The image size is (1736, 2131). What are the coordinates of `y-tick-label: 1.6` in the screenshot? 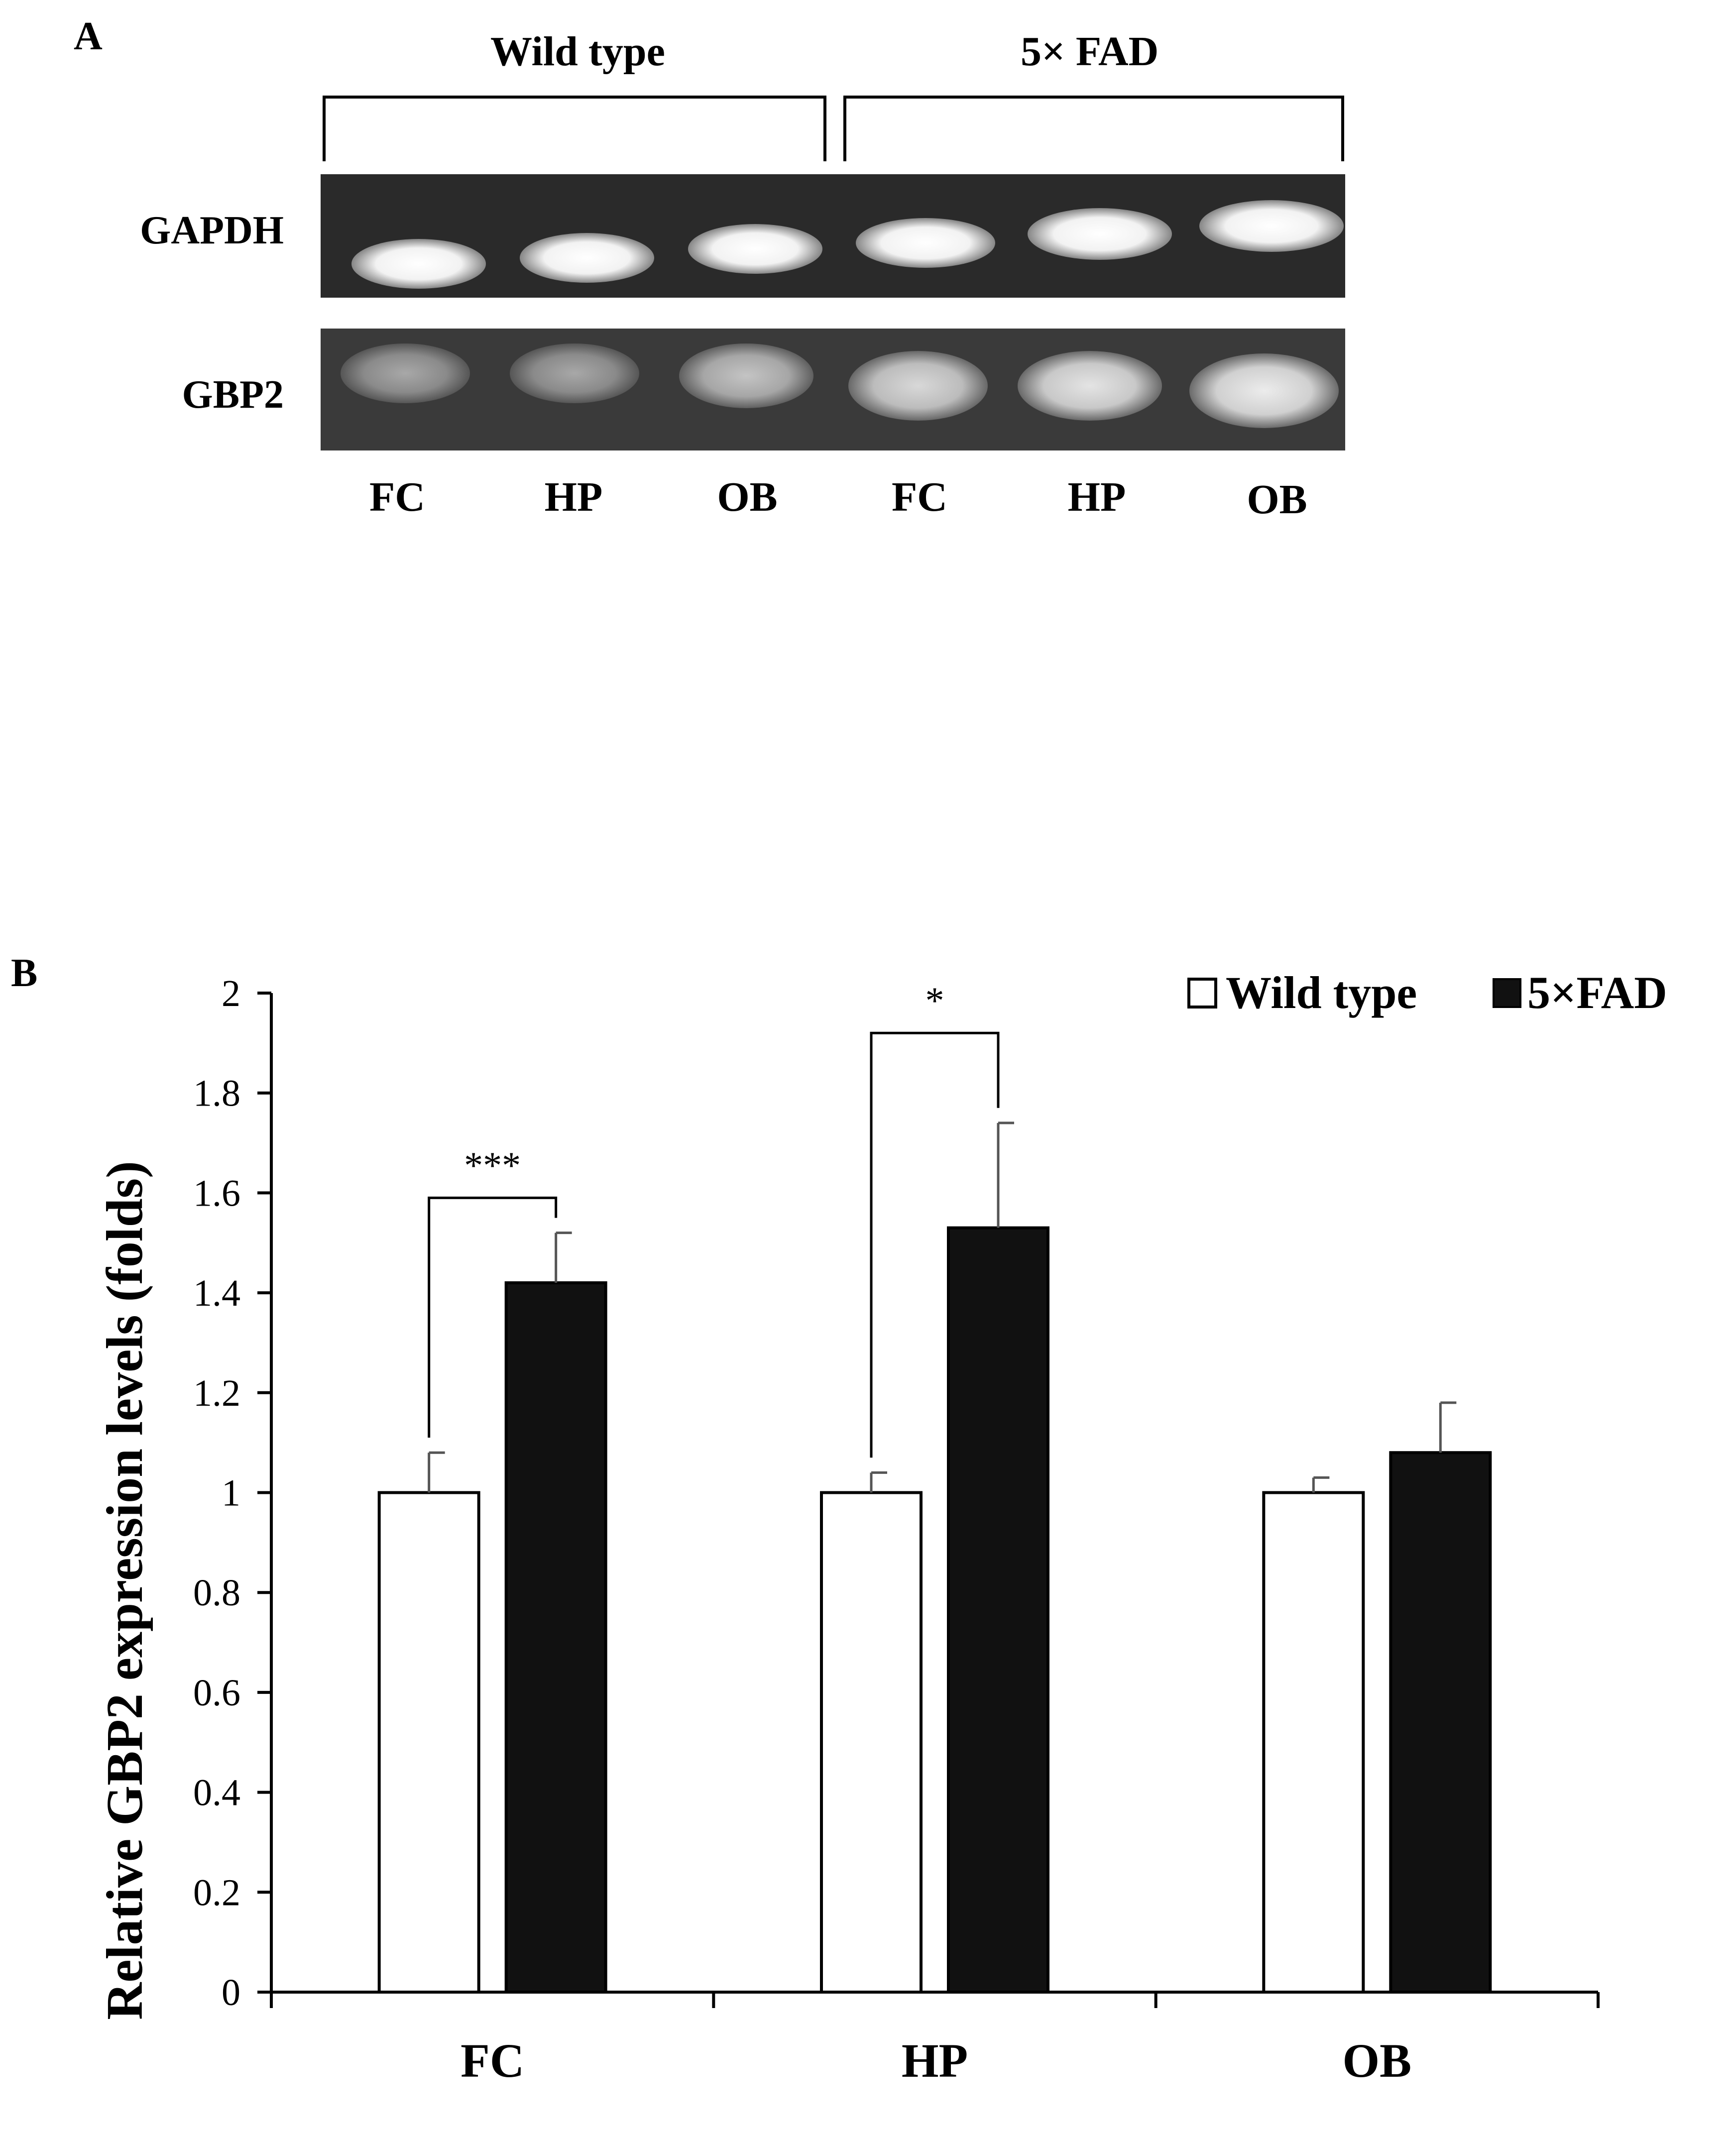 It's located at (217, 1193).